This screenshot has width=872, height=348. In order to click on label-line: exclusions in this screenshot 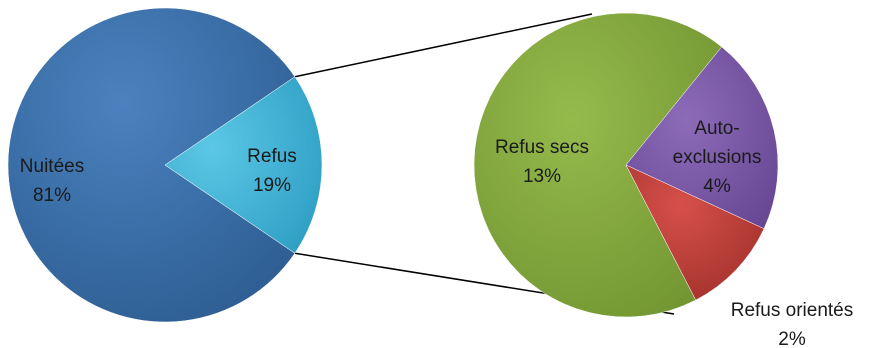, I will do `click(717, 157)`.